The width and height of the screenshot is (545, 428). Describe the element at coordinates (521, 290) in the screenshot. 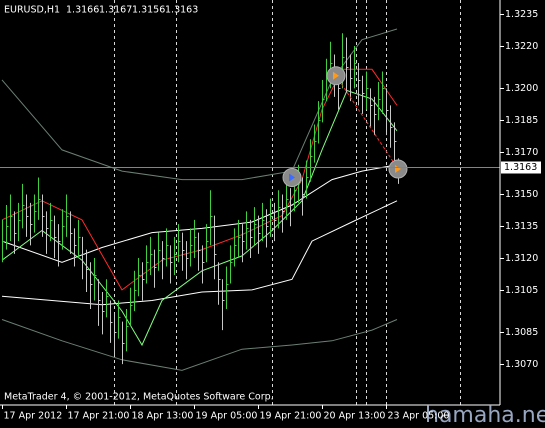

I see `y-tick-label: 1.3105` at that location.